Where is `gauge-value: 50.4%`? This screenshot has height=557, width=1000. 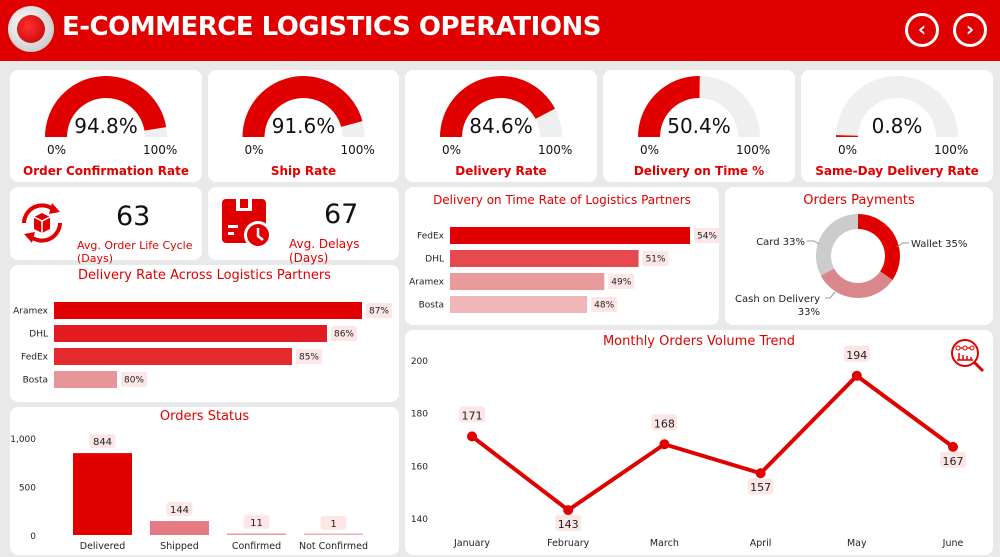
gauge-value: 50.4% is located at coordinates (699, 126).